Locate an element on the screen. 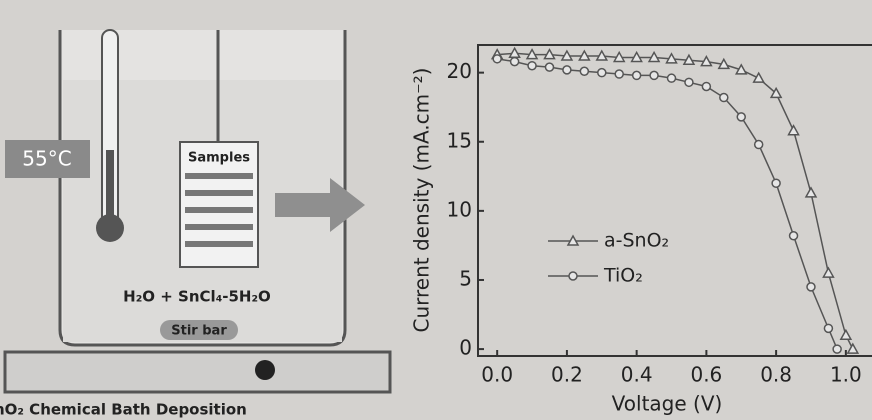 Image resolution: width=872 pixels, height=420 pixels. x-tick-label: 0.8 is located at coordinates (776, 375).